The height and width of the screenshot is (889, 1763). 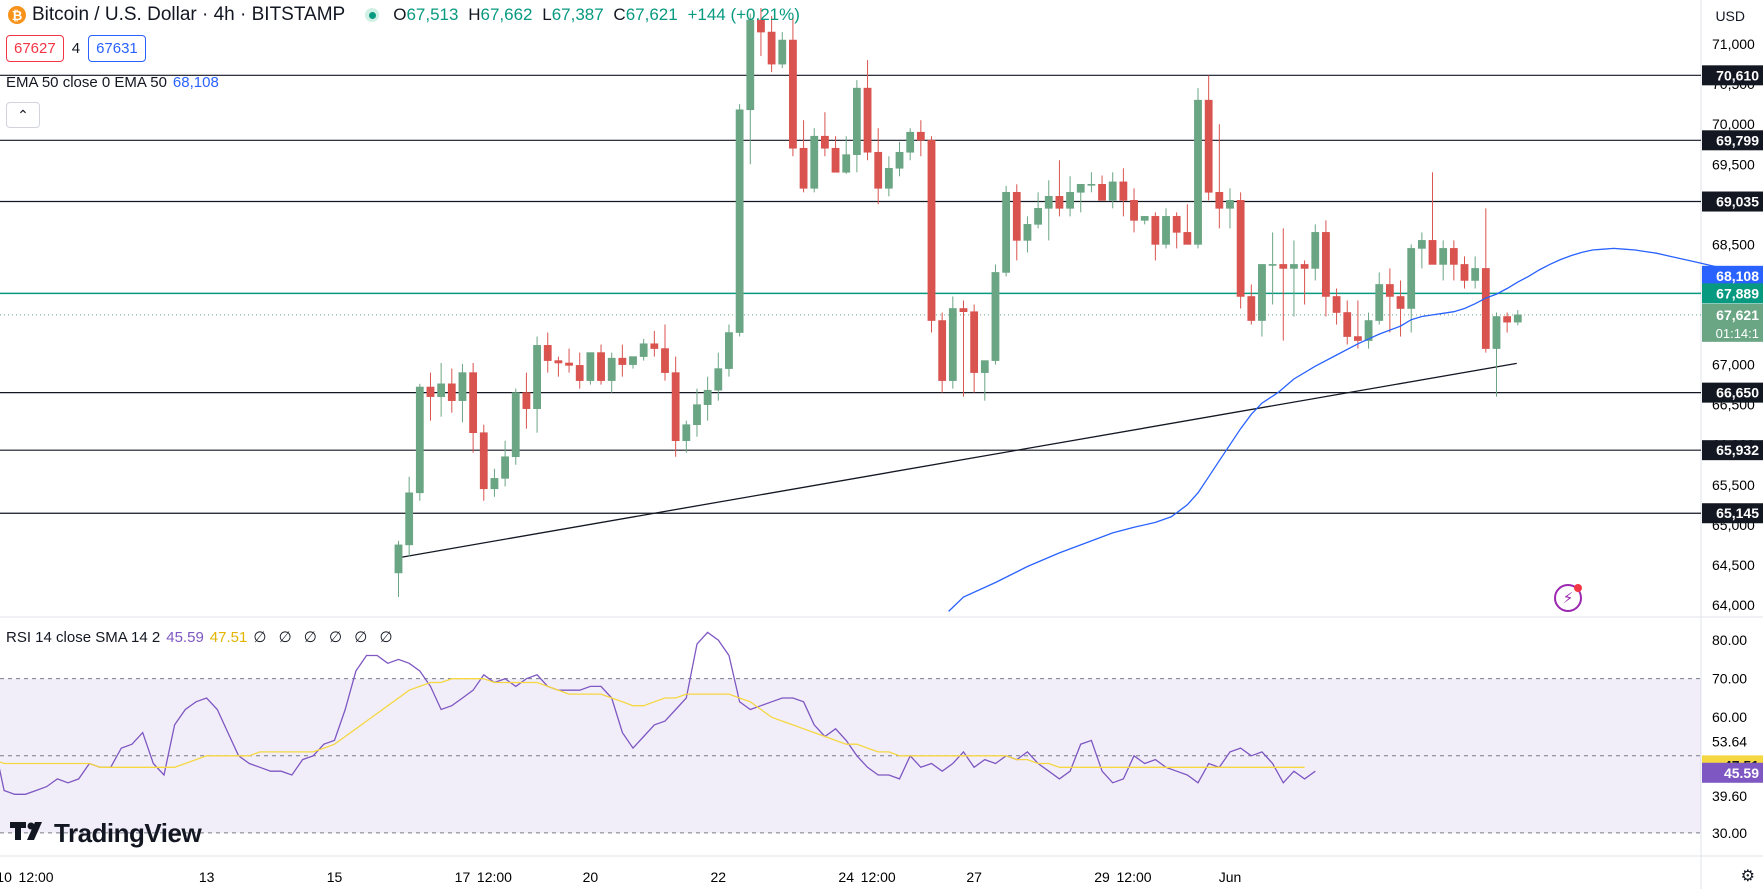 I want to click on trendline, so click(x=957, y=460).